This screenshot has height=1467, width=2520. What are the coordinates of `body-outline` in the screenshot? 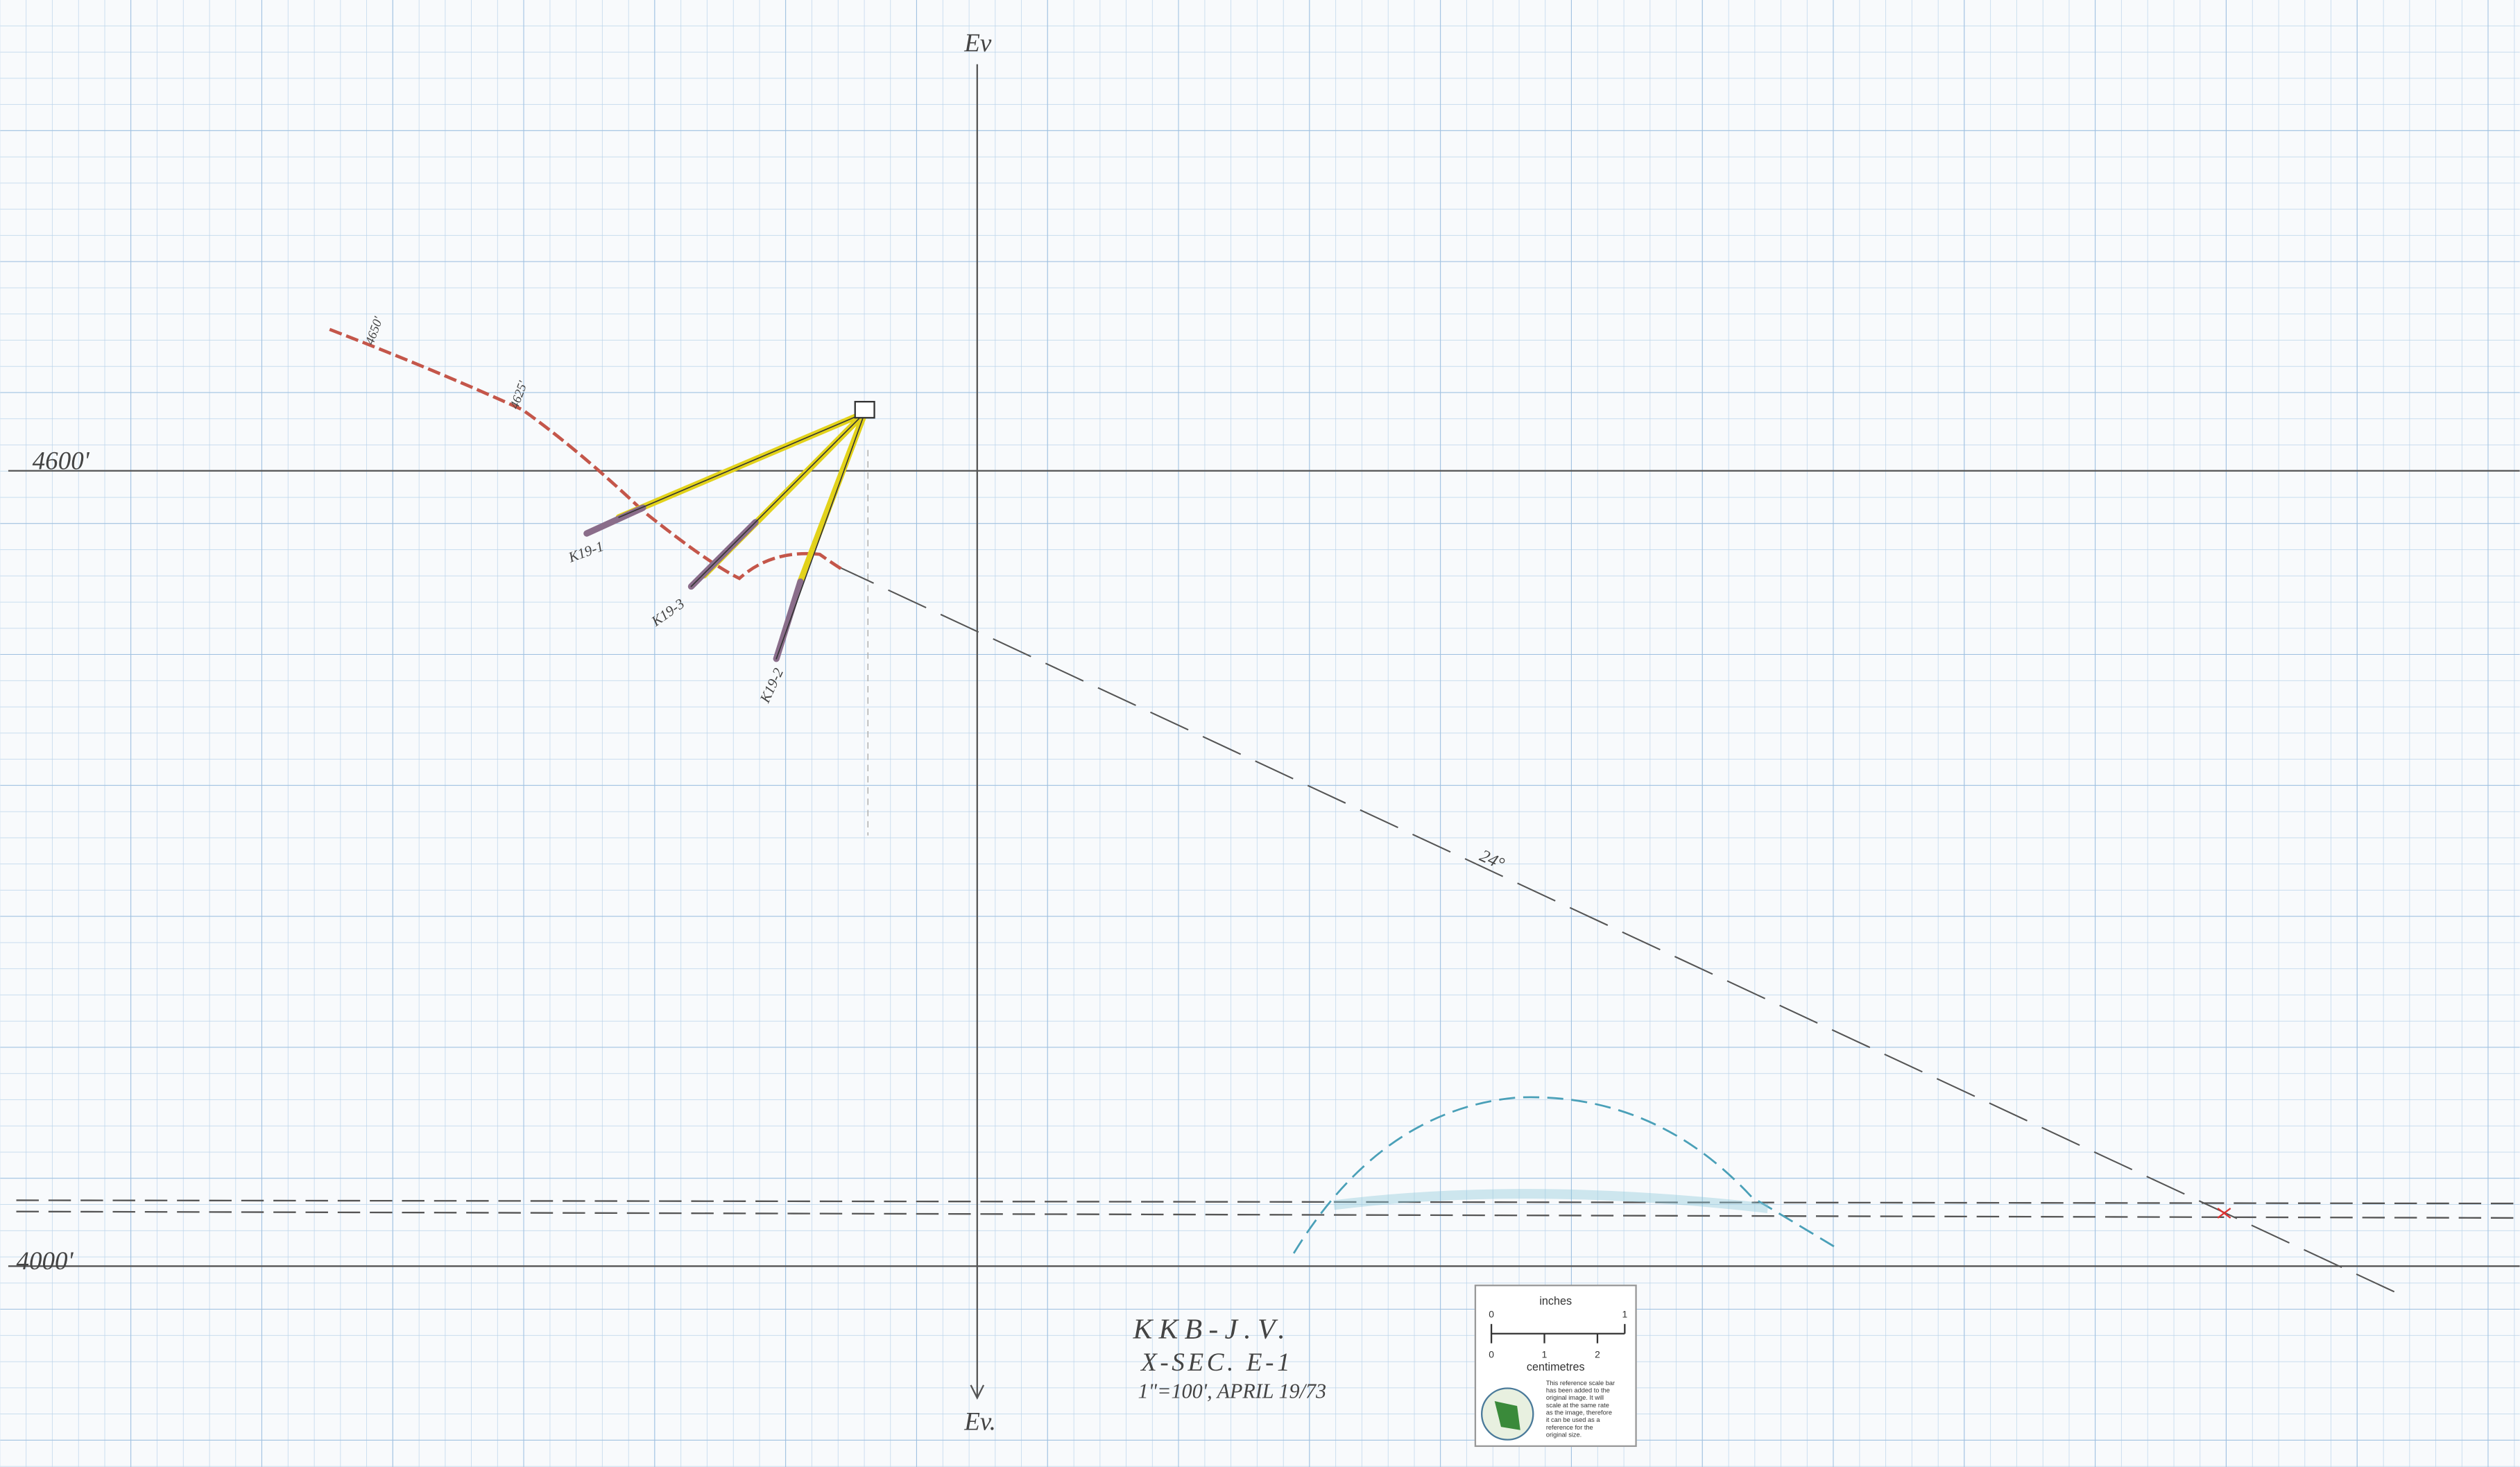 It's located at (1566, 1175).